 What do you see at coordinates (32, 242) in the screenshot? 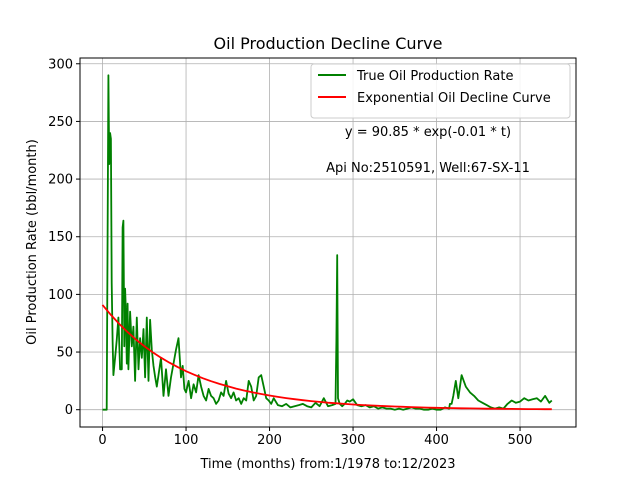
I see `y-axis-label: Oil Production Rate (bbl/month)` at bounding box center [32, 242].